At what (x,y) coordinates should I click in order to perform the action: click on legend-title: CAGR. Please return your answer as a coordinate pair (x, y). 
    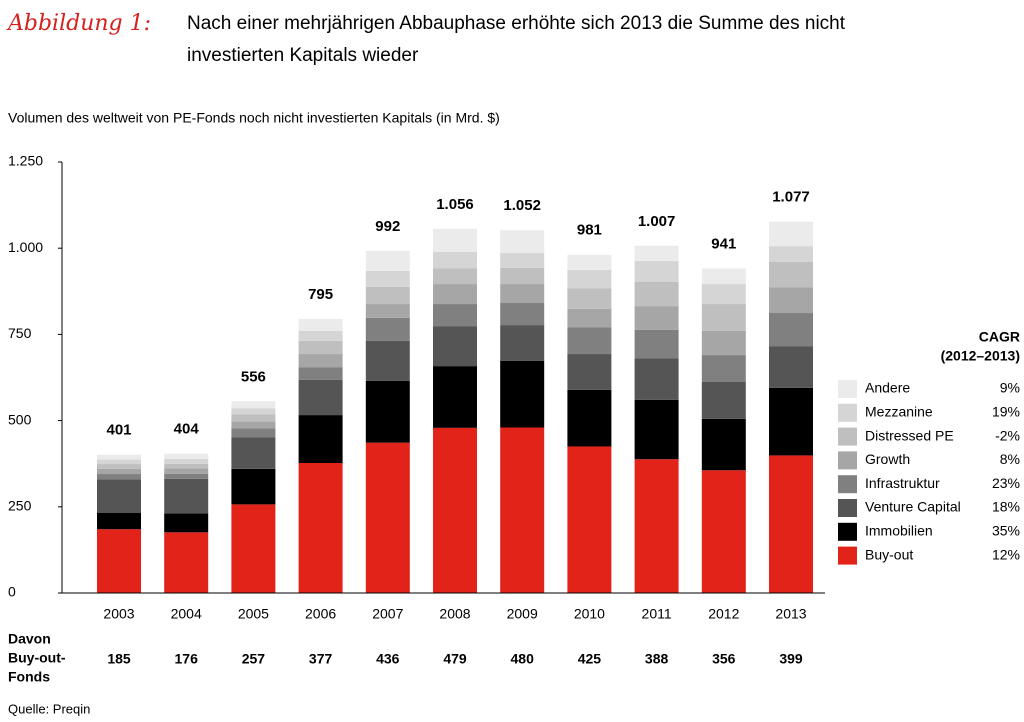
    Looking at the image, I should click on (999, 337).